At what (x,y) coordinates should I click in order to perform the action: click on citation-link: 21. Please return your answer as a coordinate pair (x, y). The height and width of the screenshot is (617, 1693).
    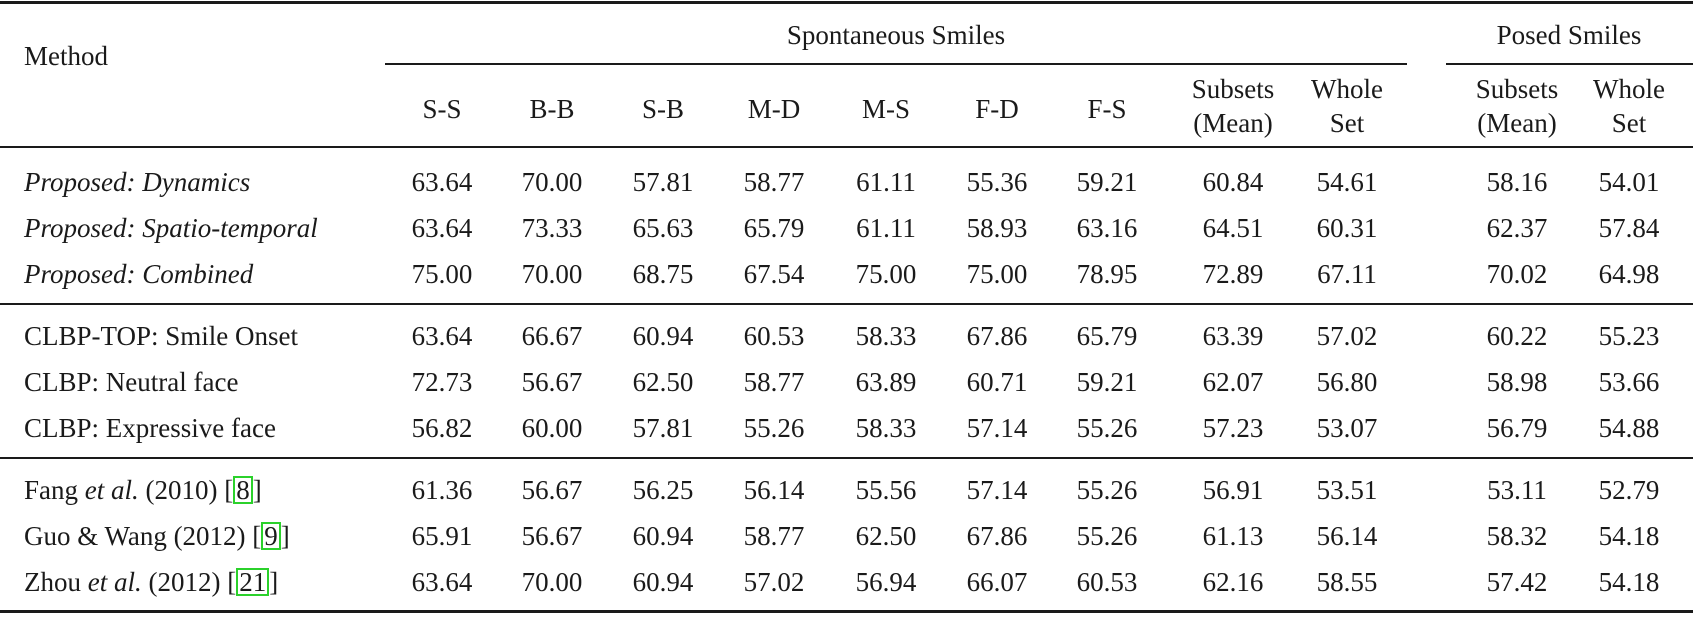
    Looking at the image, I should click on (253, 582).